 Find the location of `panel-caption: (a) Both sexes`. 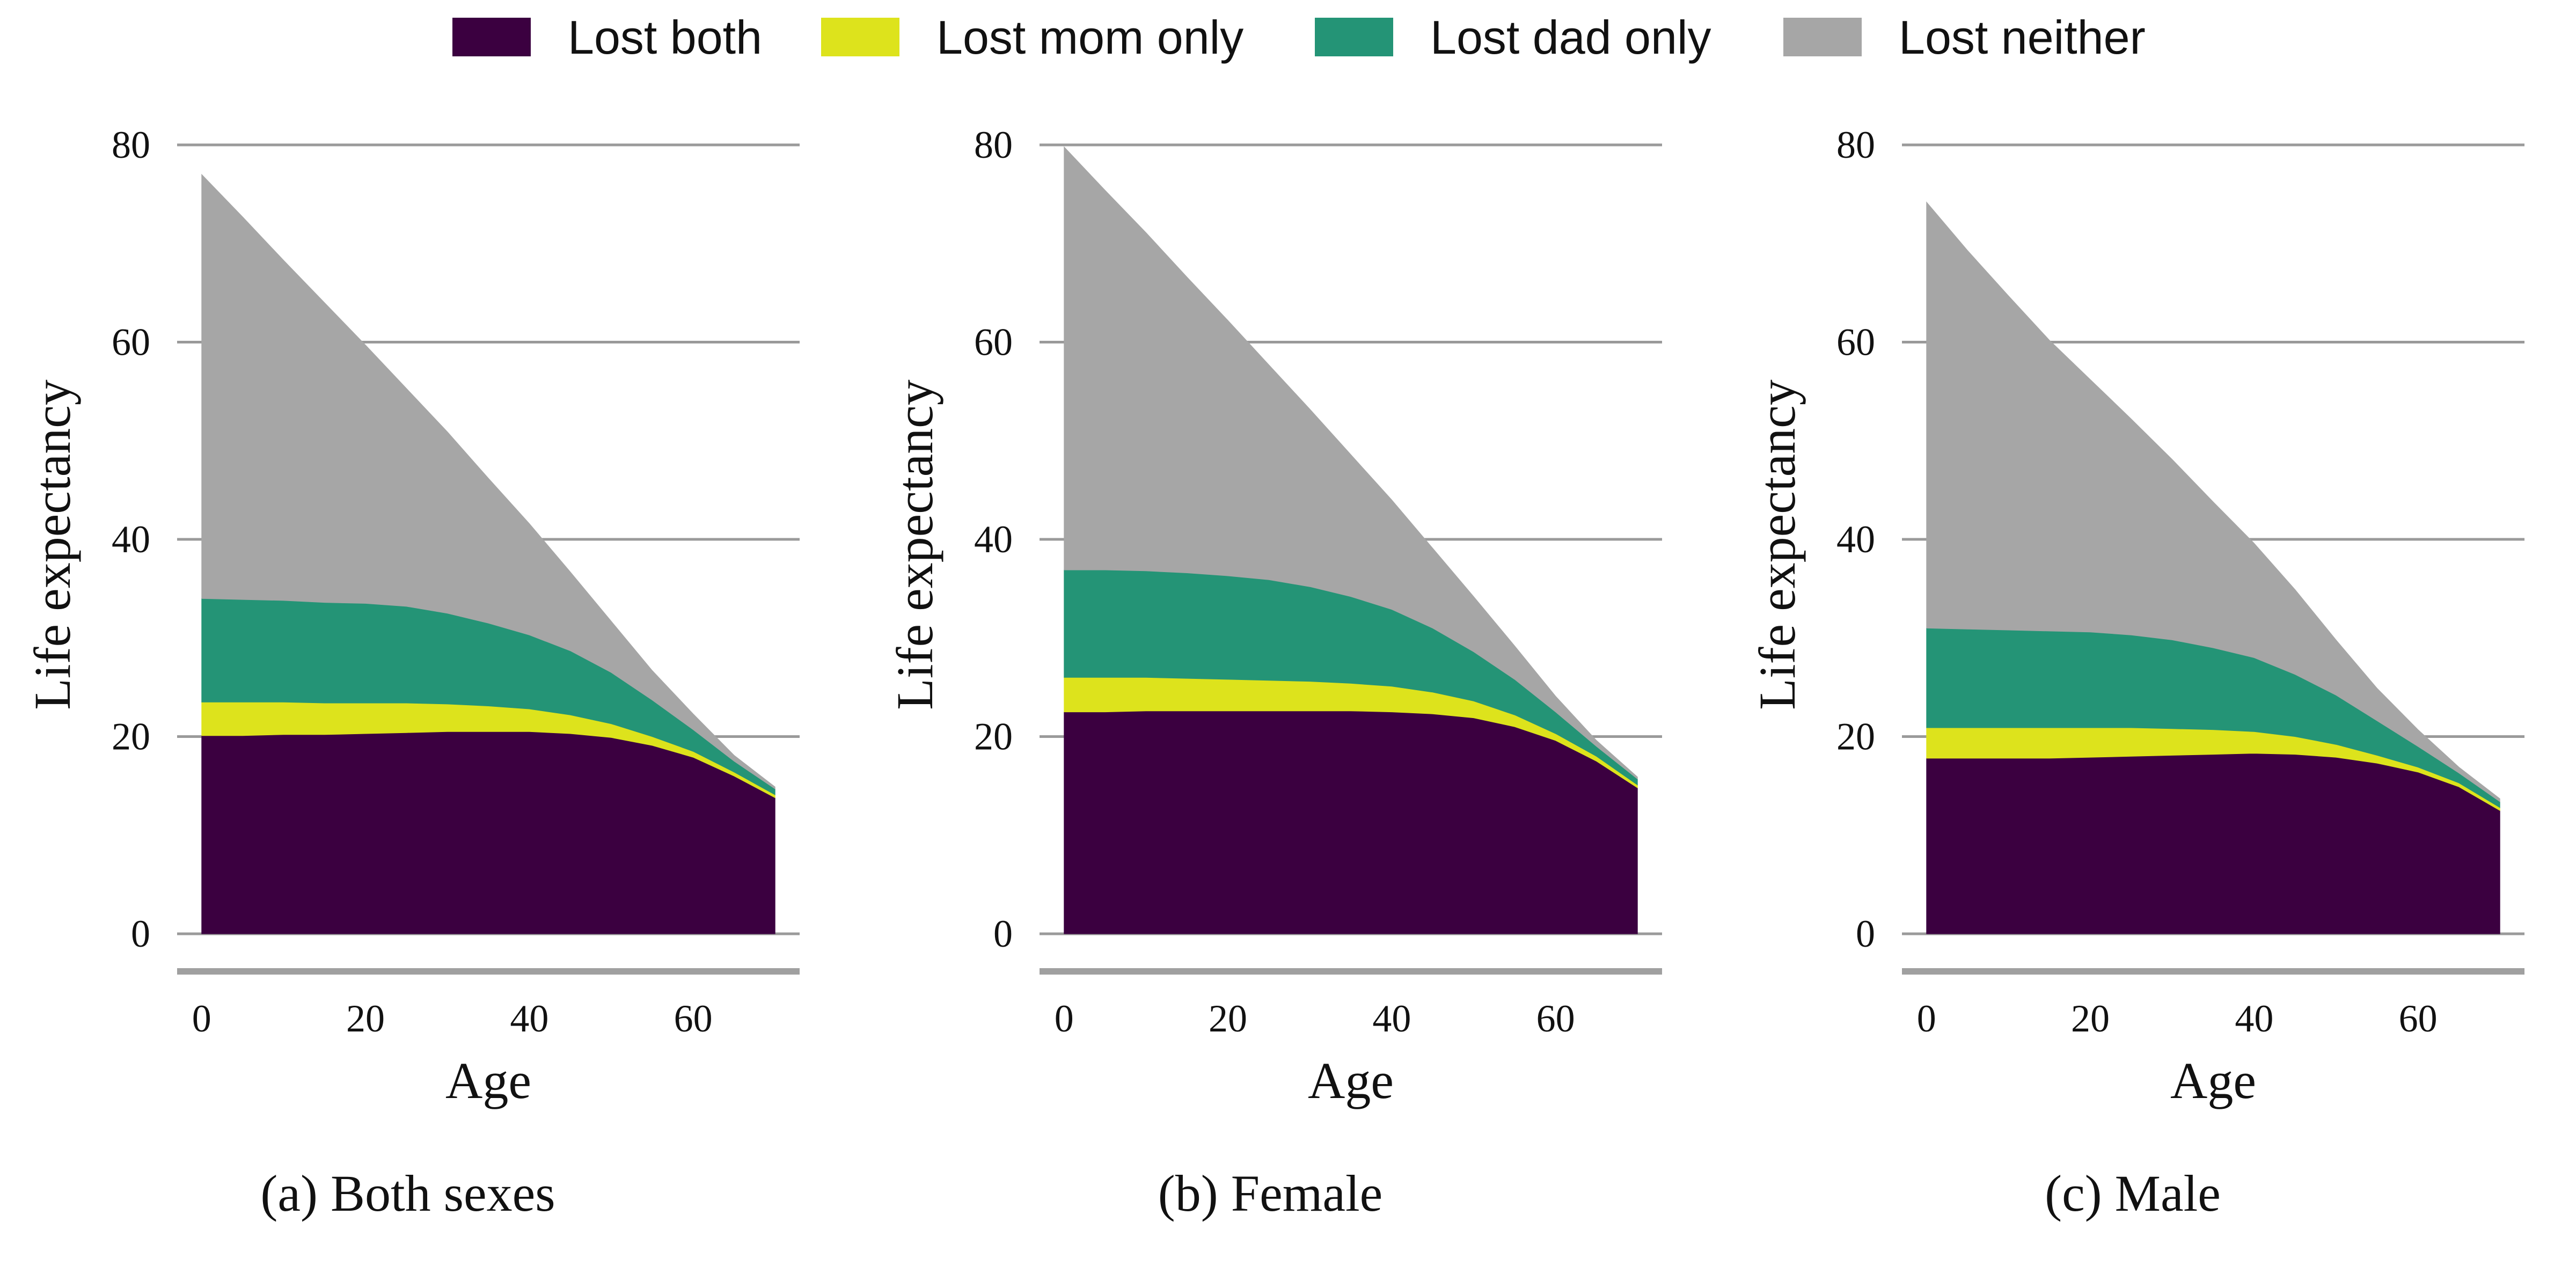

panel-caption: (a) Both sexes is located at coordinates (407, 1193).